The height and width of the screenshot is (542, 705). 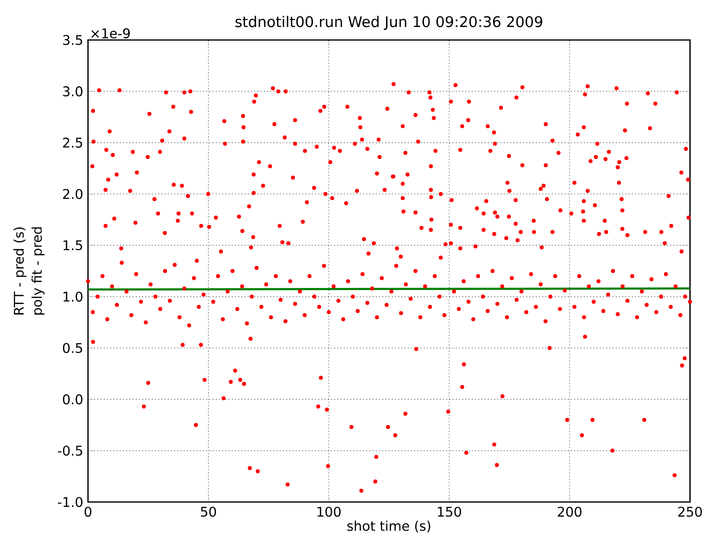 What do you see at coordinates (88, 511) in the screenshot?
I see `x-tick-label: 0` at bounding box center [88, 511].